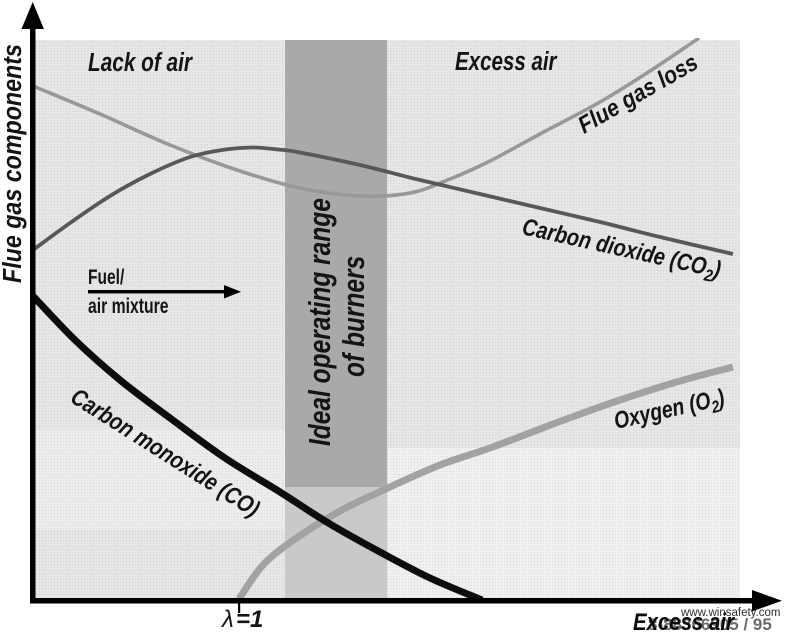 The height and width of the screenshot is (638, 788). Describe the element at coordinates (353, 316) in the screenshot. I see `svg-text: of burners` at that location.